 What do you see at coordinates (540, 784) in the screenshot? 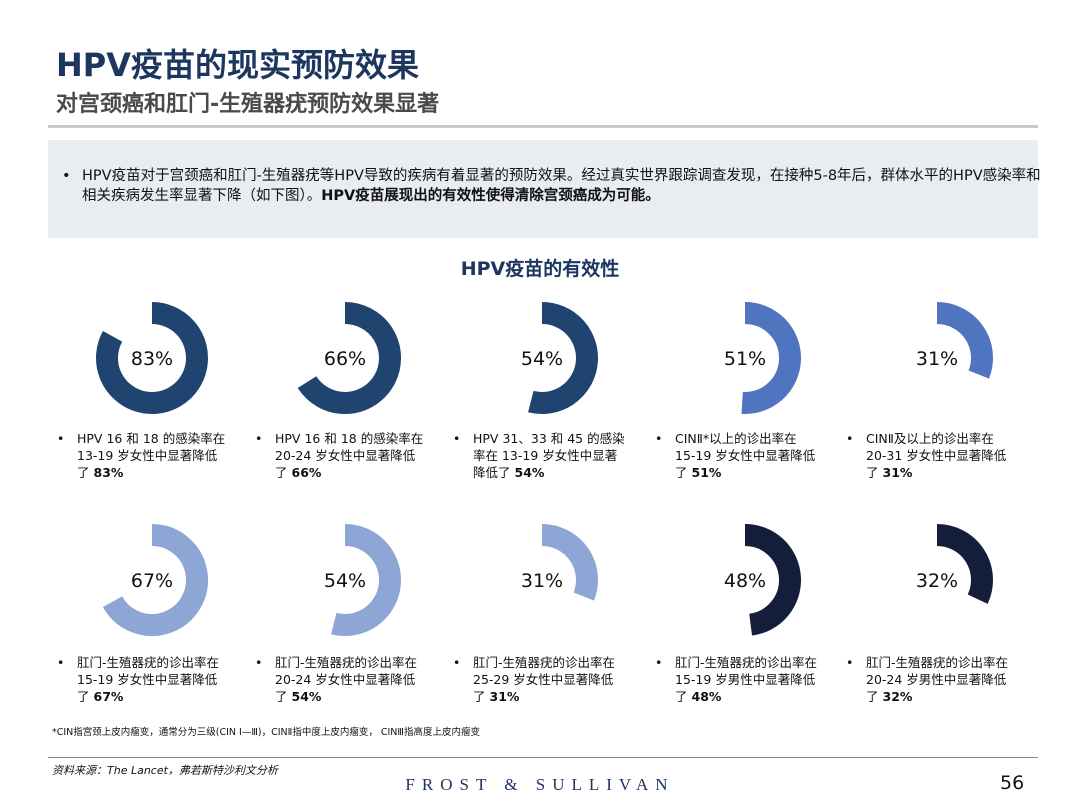
I see `logo: FROST & SULLIVAN` at bounding box center [540, 784].